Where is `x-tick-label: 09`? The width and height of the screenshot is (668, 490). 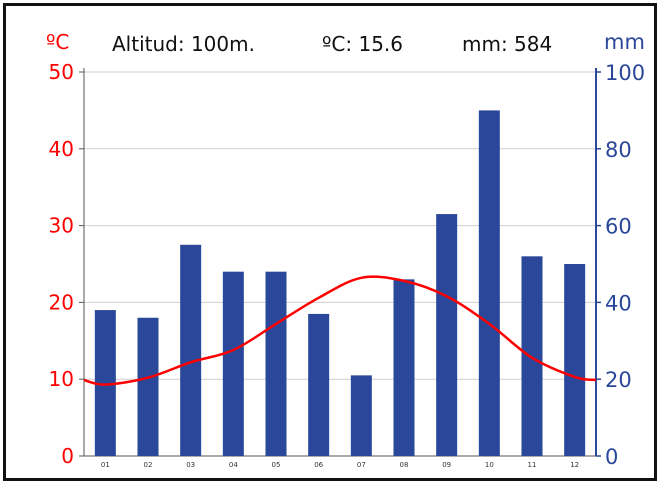
x-tick-label: 09 is located at coordinates (446, 465).